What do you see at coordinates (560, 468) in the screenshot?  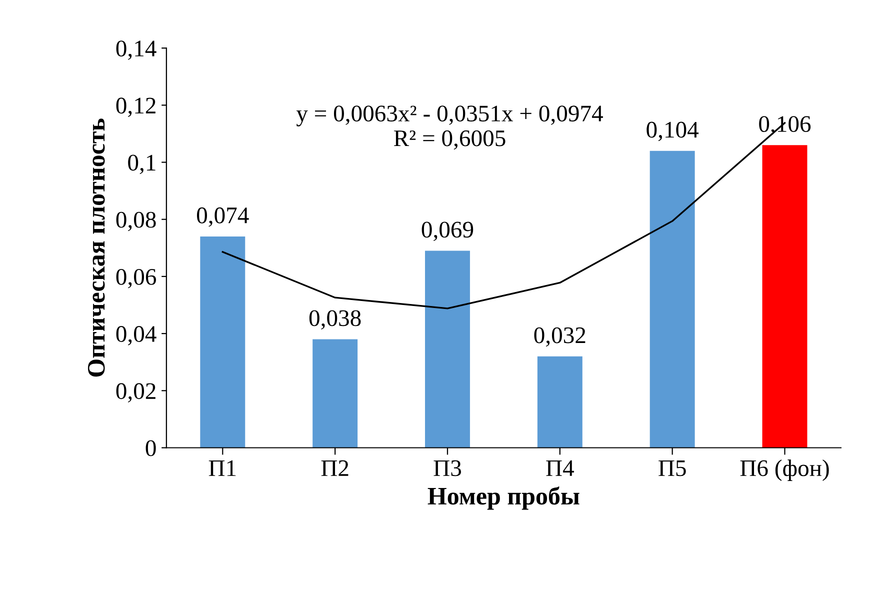 I see `x-tick-label: П4` at bounding box center [560, 468].